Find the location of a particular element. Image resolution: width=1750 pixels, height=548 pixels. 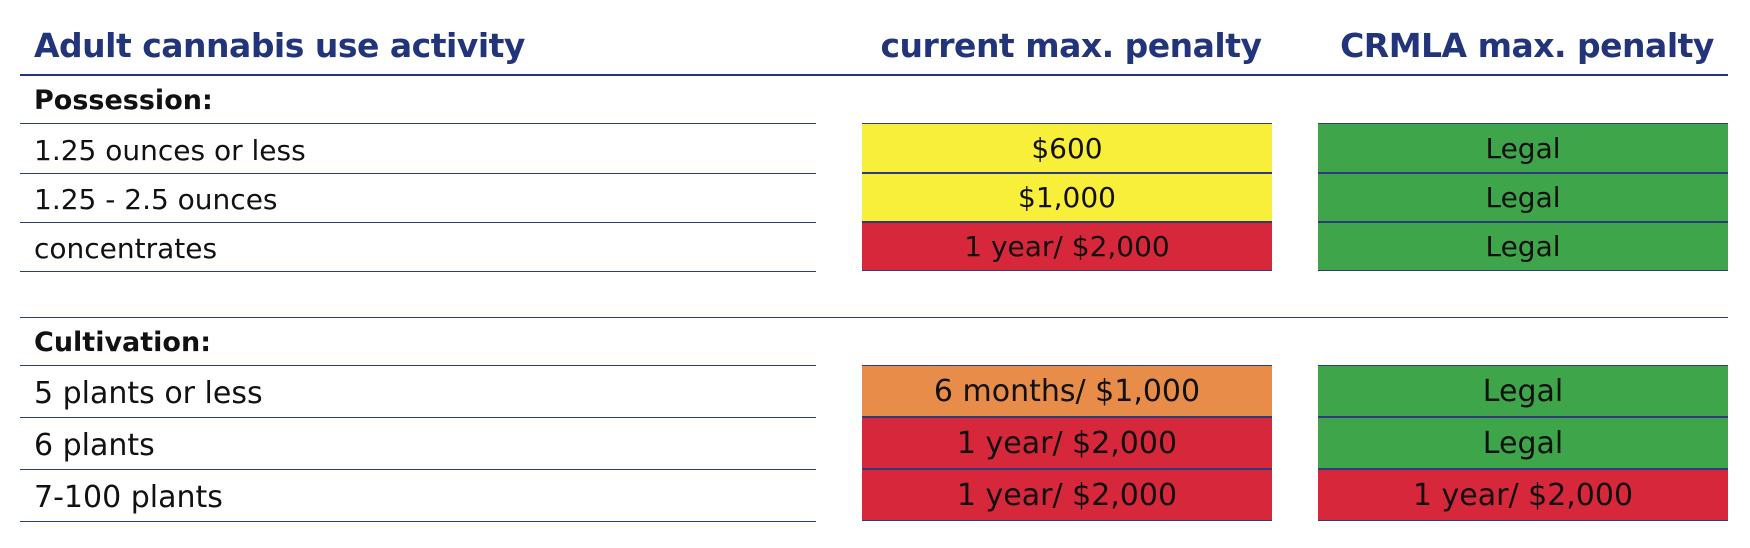

header-activity: Adult cannabis use activity is located at coordinates (279, 45).